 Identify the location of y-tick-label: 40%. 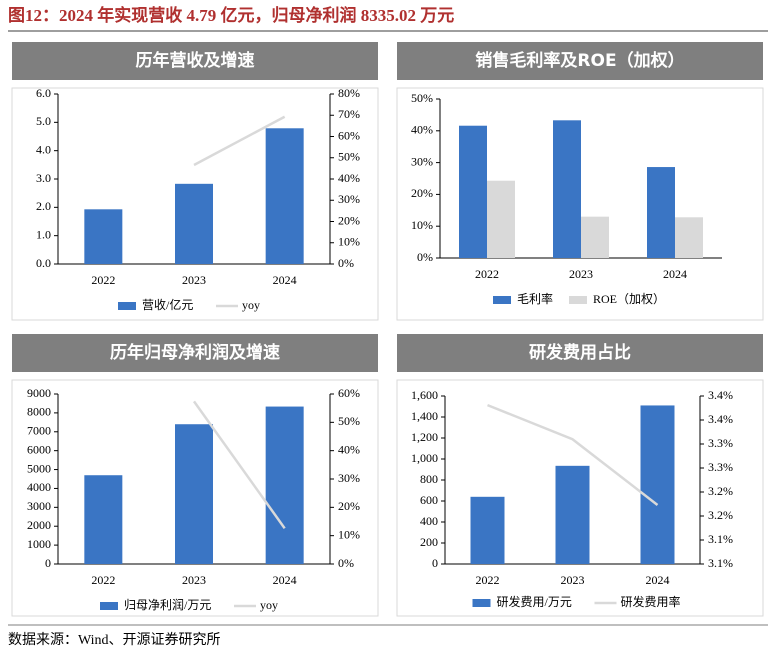
(422, 130).